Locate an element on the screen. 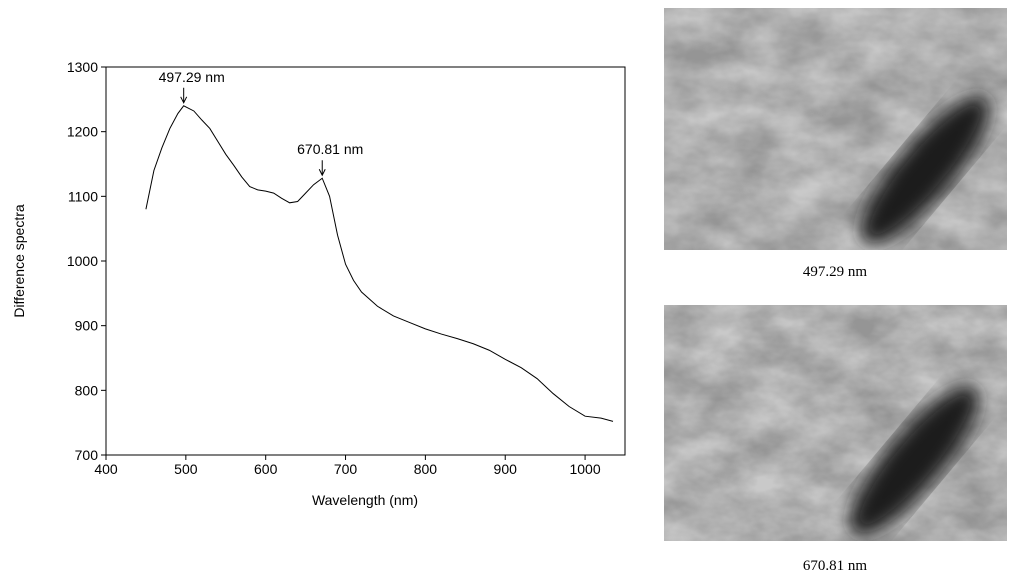 Image resolution: width=1017 pixels, height=581 pixels. x-tick-label: 1000 is located at coordinates (584, 469).